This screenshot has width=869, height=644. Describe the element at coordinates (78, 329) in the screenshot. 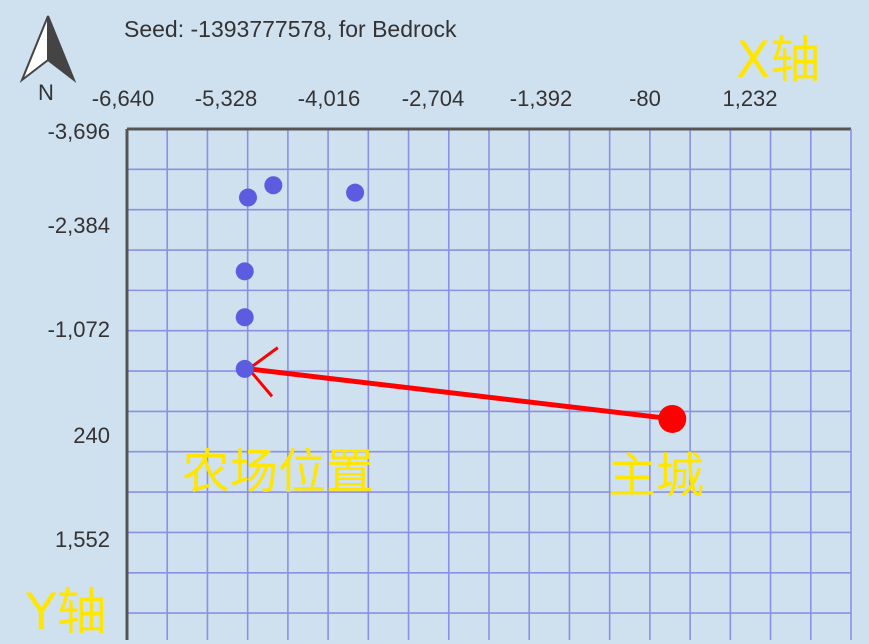

I see `y-tick-label: -1,072` at that location.